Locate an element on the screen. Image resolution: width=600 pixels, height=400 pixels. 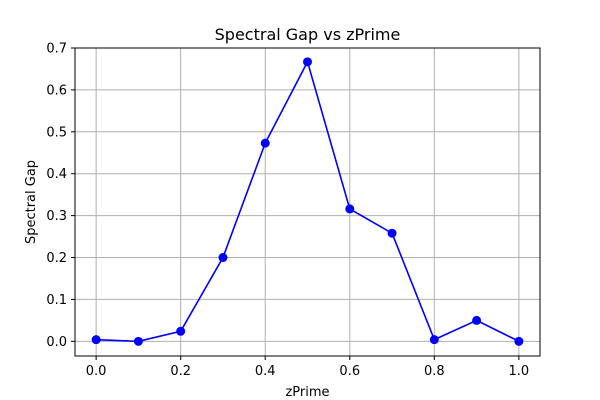
x-tick-label: 1.0 is located at coordinates (519, 371).